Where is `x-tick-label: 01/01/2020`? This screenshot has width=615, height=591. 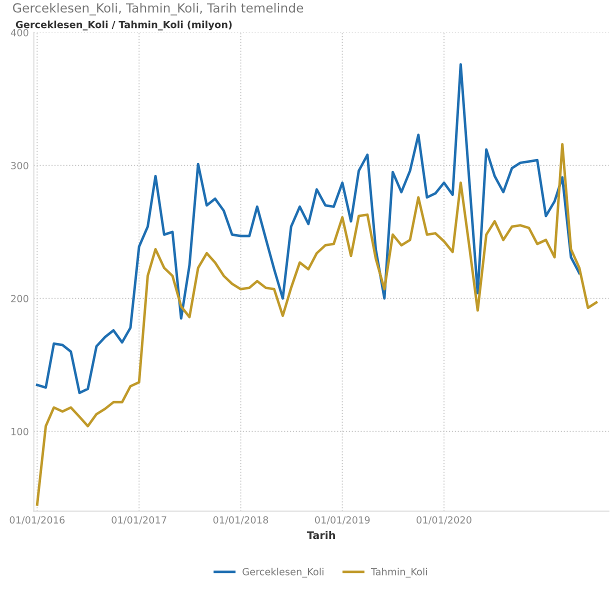
x-tick-label: 01/01/2020 is located at coordinates (444, 520).